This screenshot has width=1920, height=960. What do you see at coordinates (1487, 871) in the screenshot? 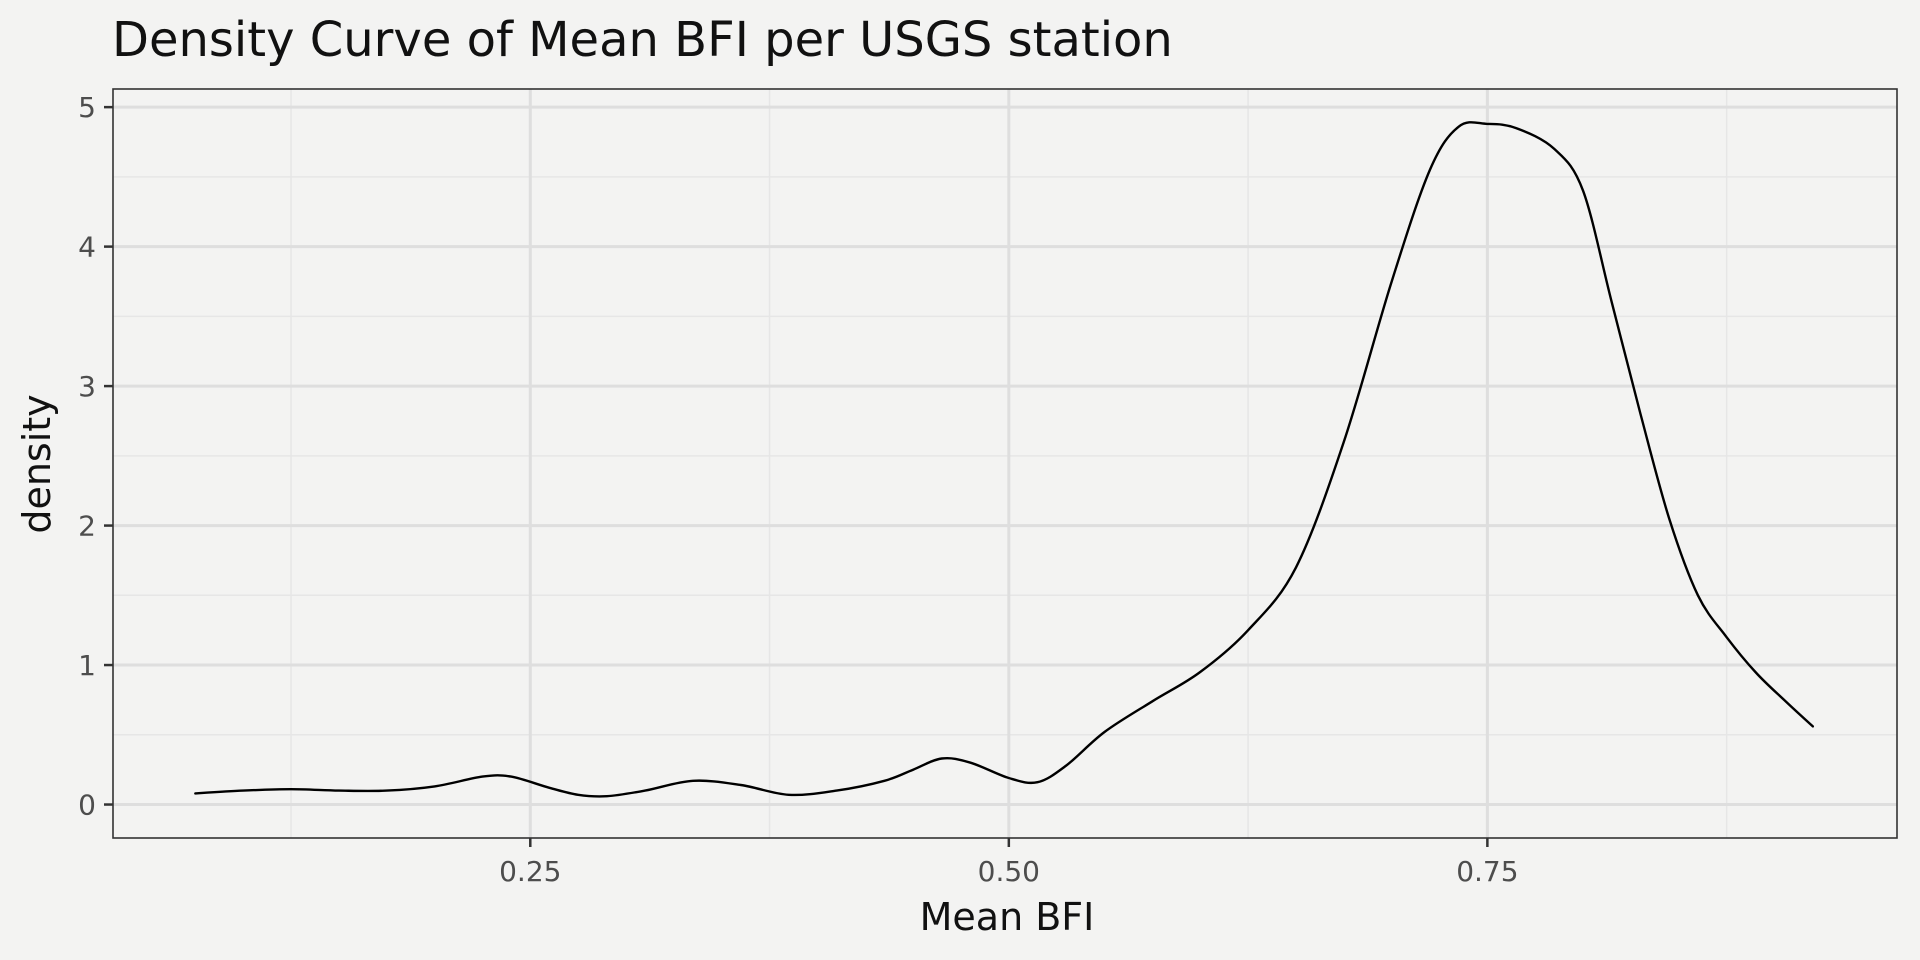
I see `x-tick-label: 0.75` at bounding box center [1487, 871].